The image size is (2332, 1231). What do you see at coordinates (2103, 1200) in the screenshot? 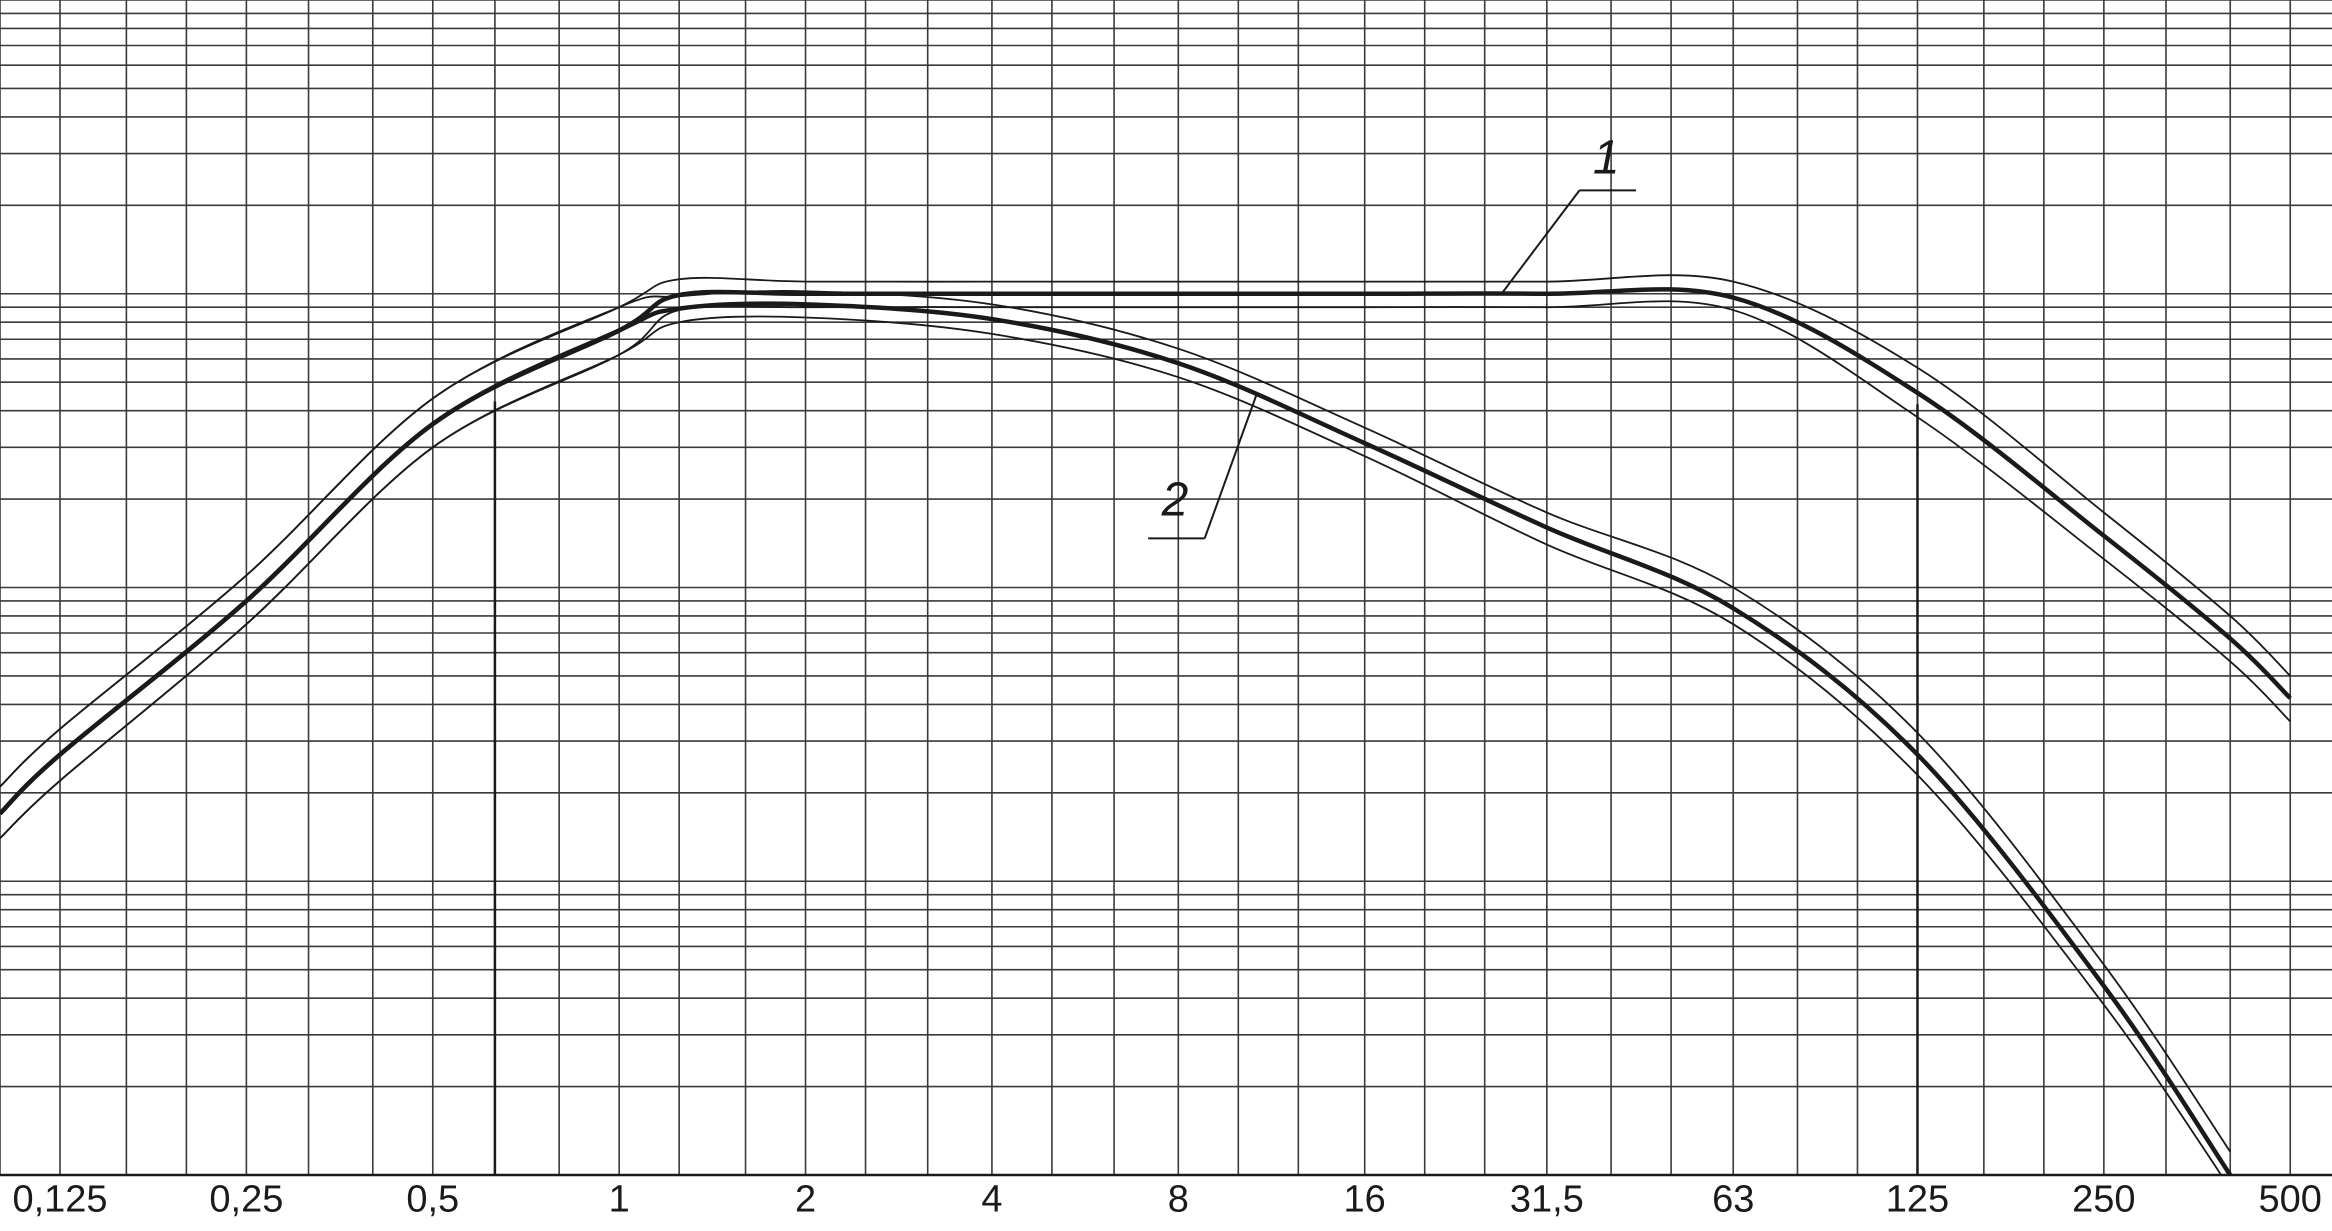
I see `x-tick-label: 250` at bounding box center [2103, 1200].